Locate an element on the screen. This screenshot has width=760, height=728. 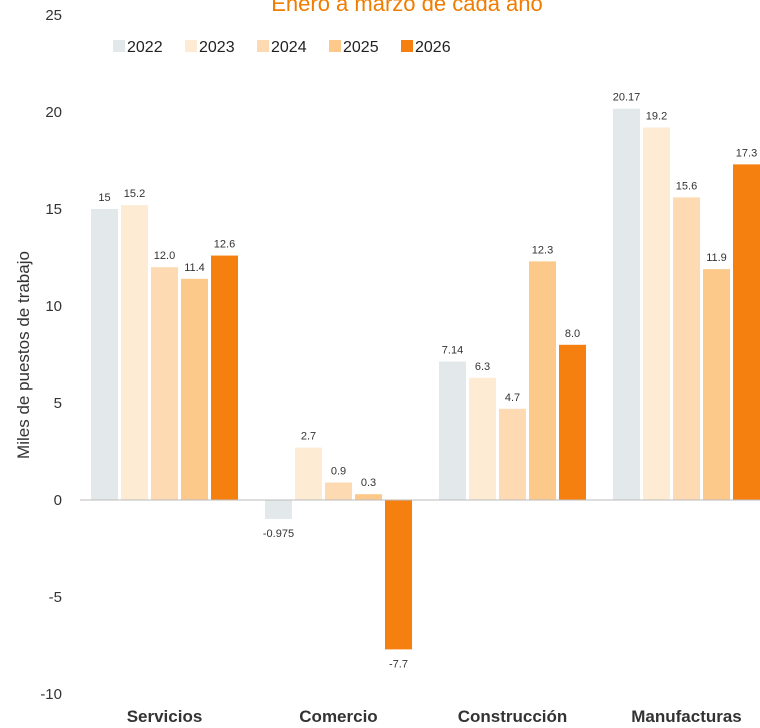
legend: 2022 2023 2024 2025 2026 is located at coordinates (282, 47).